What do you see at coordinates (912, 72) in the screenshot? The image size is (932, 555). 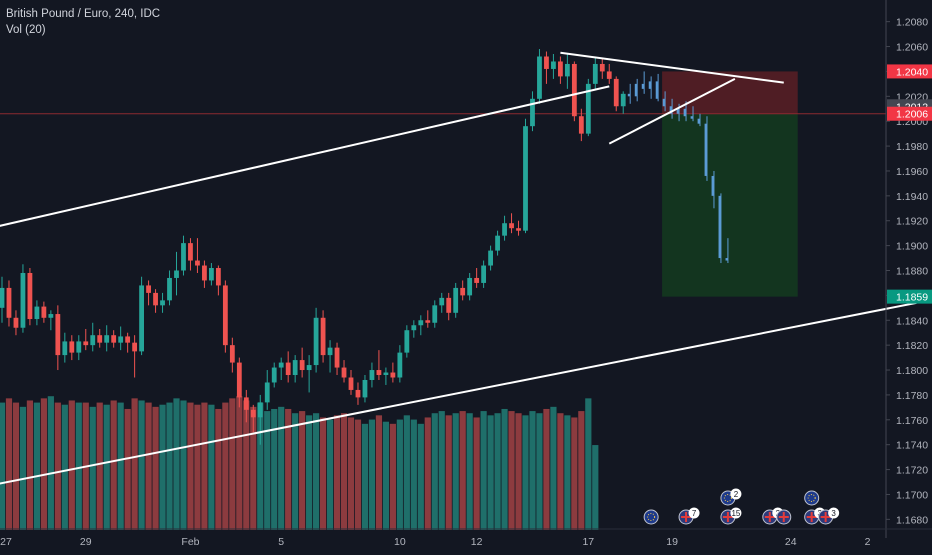 I see `price-label-stop-text: 1.2040` at bounding box center [912, 72].